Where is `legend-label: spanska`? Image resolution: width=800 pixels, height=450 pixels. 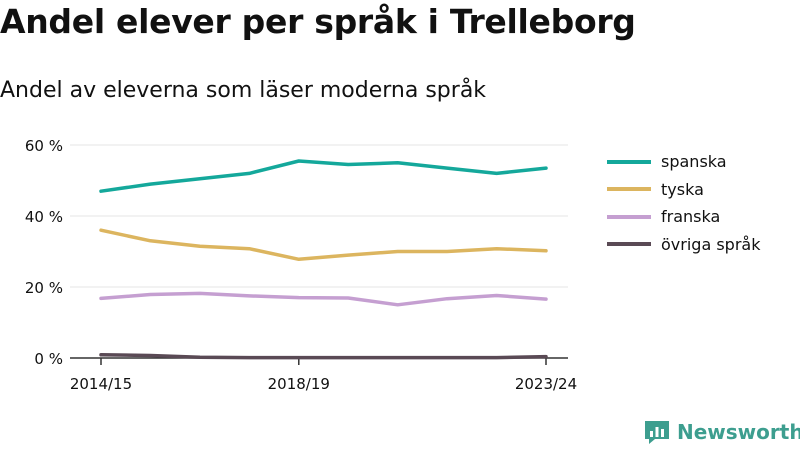 legend-label: spanska is located at coordinates (694, 162).